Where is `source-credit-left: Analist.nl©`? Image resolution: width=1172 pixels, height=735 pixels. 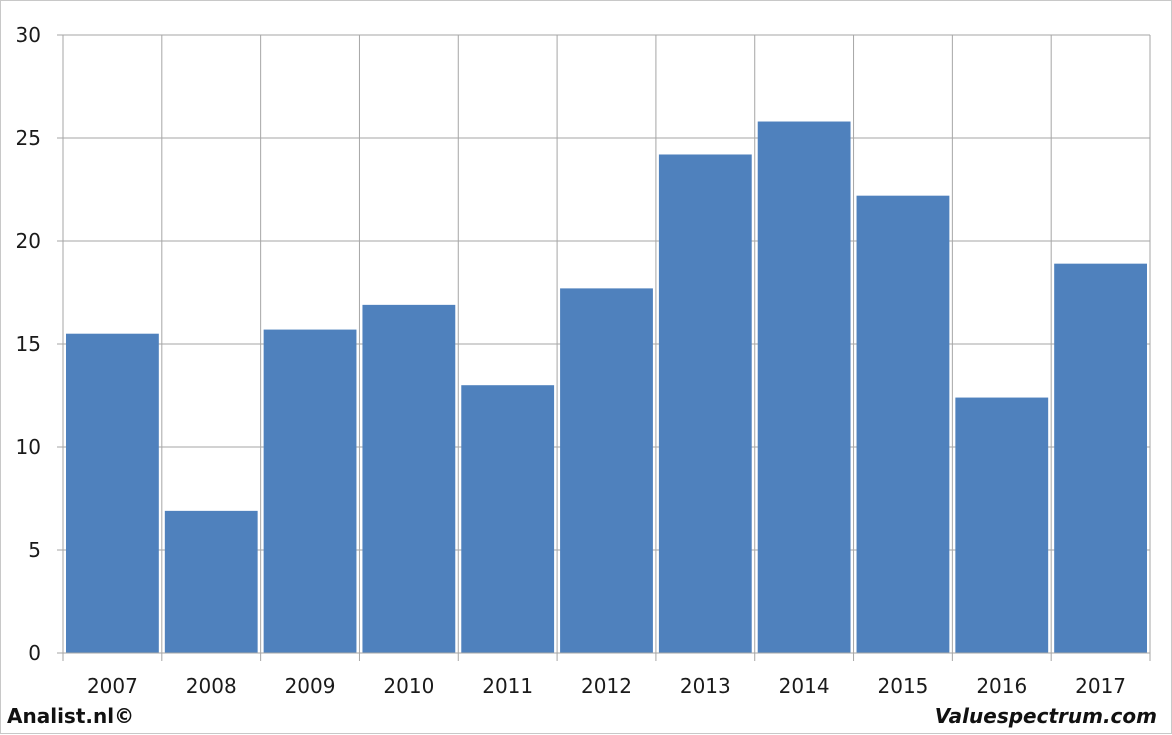 source-credit-left: Analist.nl© is located at coordinates (71, 716).